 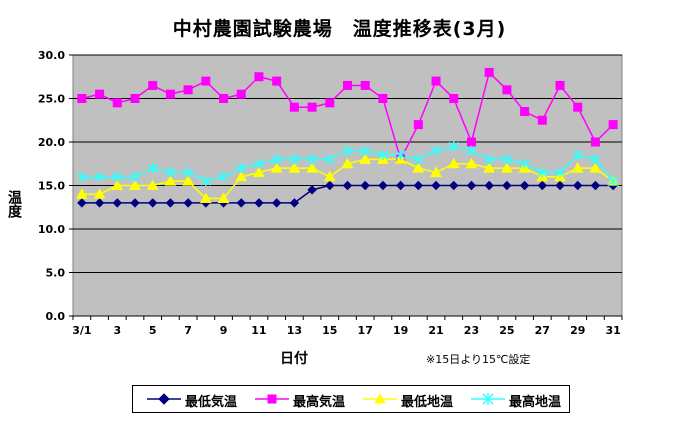 I want to click on legend-label: 最高気温, so click(x=319, y=402).